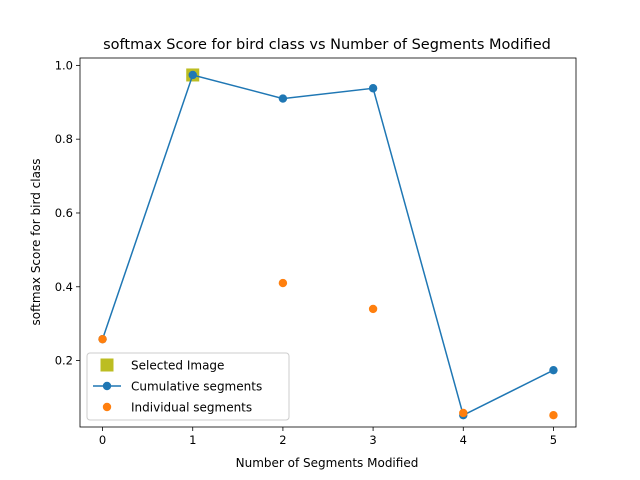 The height and width of the screenshot is (480, 640). What do you see at coordinates (191, 408) in the screenshot?
I see `legend-individual-segments-label: Individual segments` at bounding box center [191, 408].